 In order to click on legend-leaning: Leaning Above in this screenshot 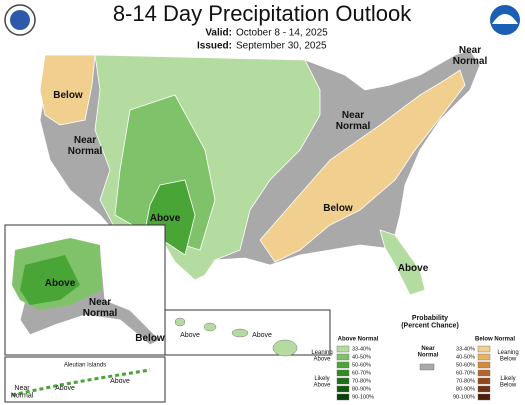, I will do `click(321, 356)`.